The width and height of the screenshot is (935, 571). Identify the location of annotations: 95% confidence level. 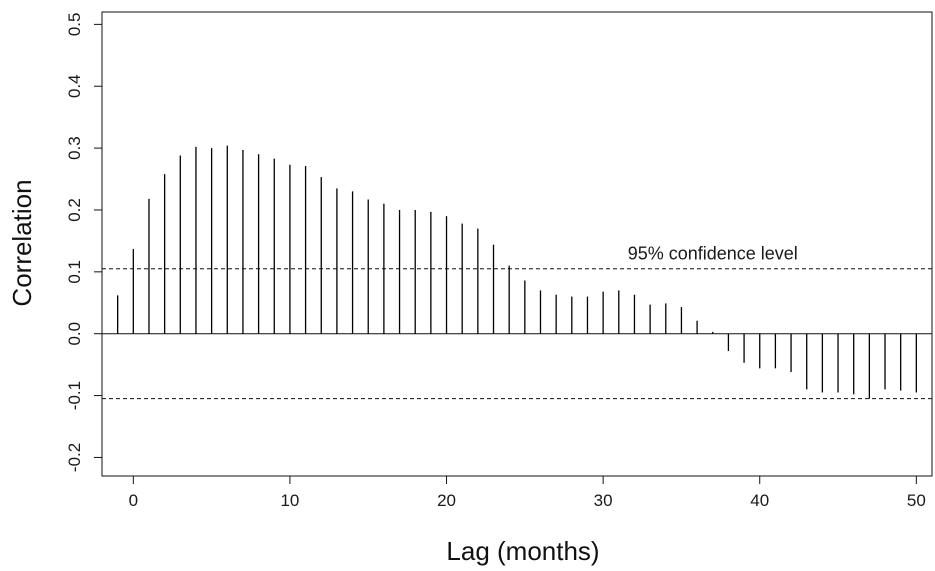
(713, 253).